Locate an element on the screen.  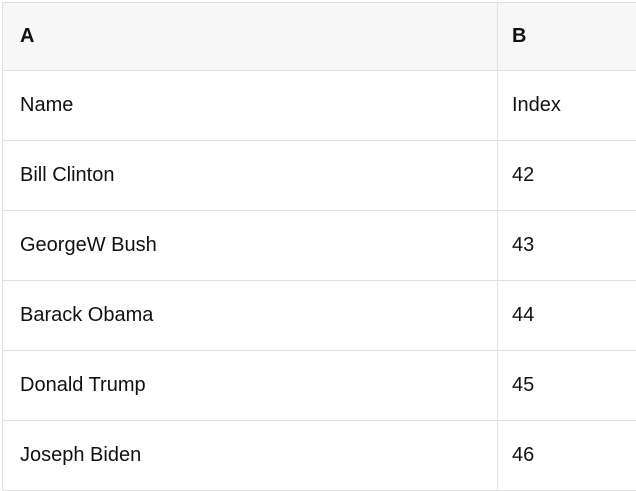
cell-index: 46 is located at coordinates (523, 455).